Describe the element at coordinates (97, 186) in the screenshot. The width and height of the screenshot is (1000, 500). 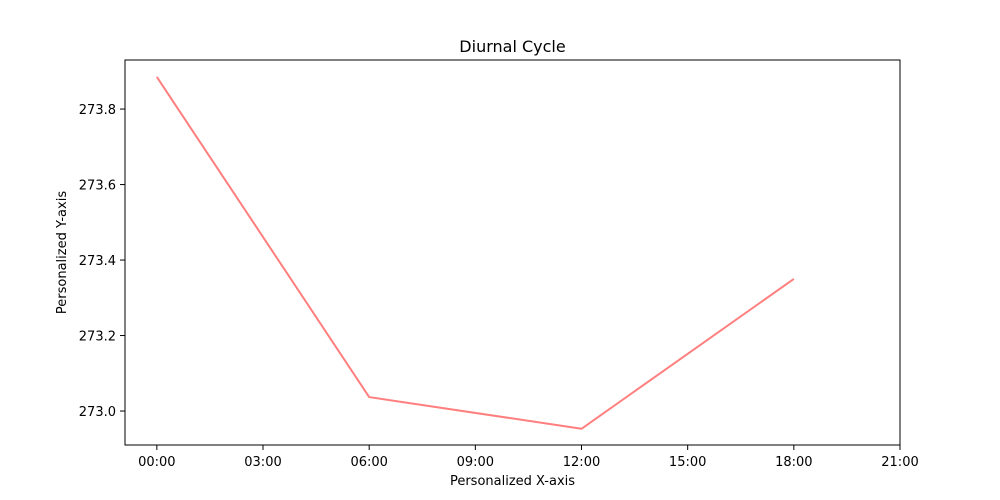
I see `y-tick-label: 273.6` at that location.